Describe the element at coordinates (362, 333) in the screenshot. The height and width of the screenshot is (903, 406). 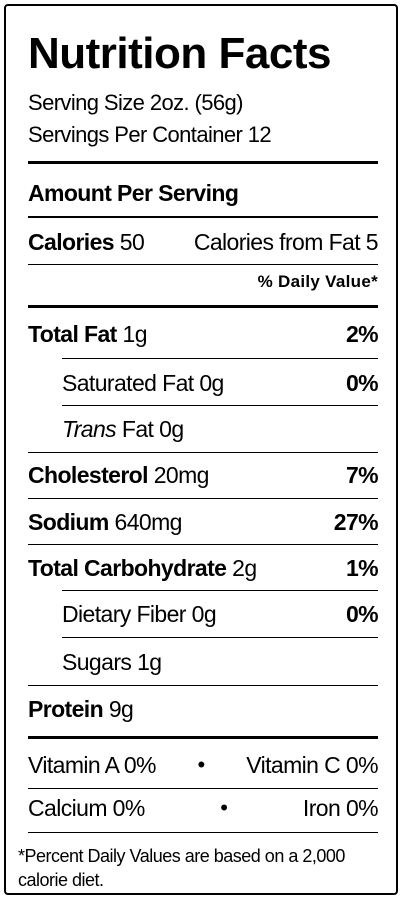
I see `total-fat-dv: 2%` at that location.